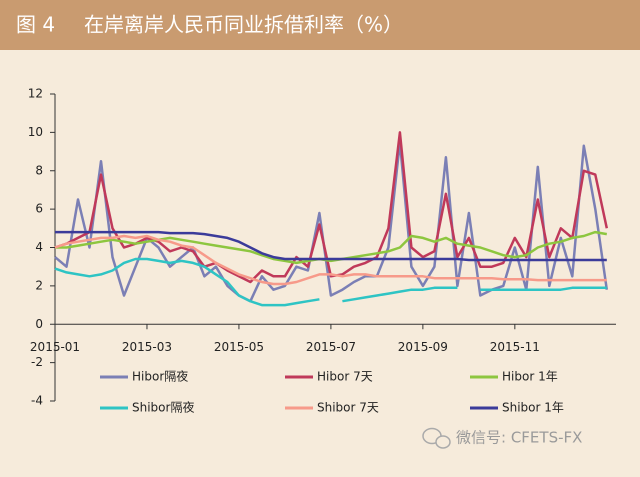  What do you see at coordinates (163, 407) in the screenshot?
I see `legend-label: Shibor隔夜` at bounding box center [163, 407].